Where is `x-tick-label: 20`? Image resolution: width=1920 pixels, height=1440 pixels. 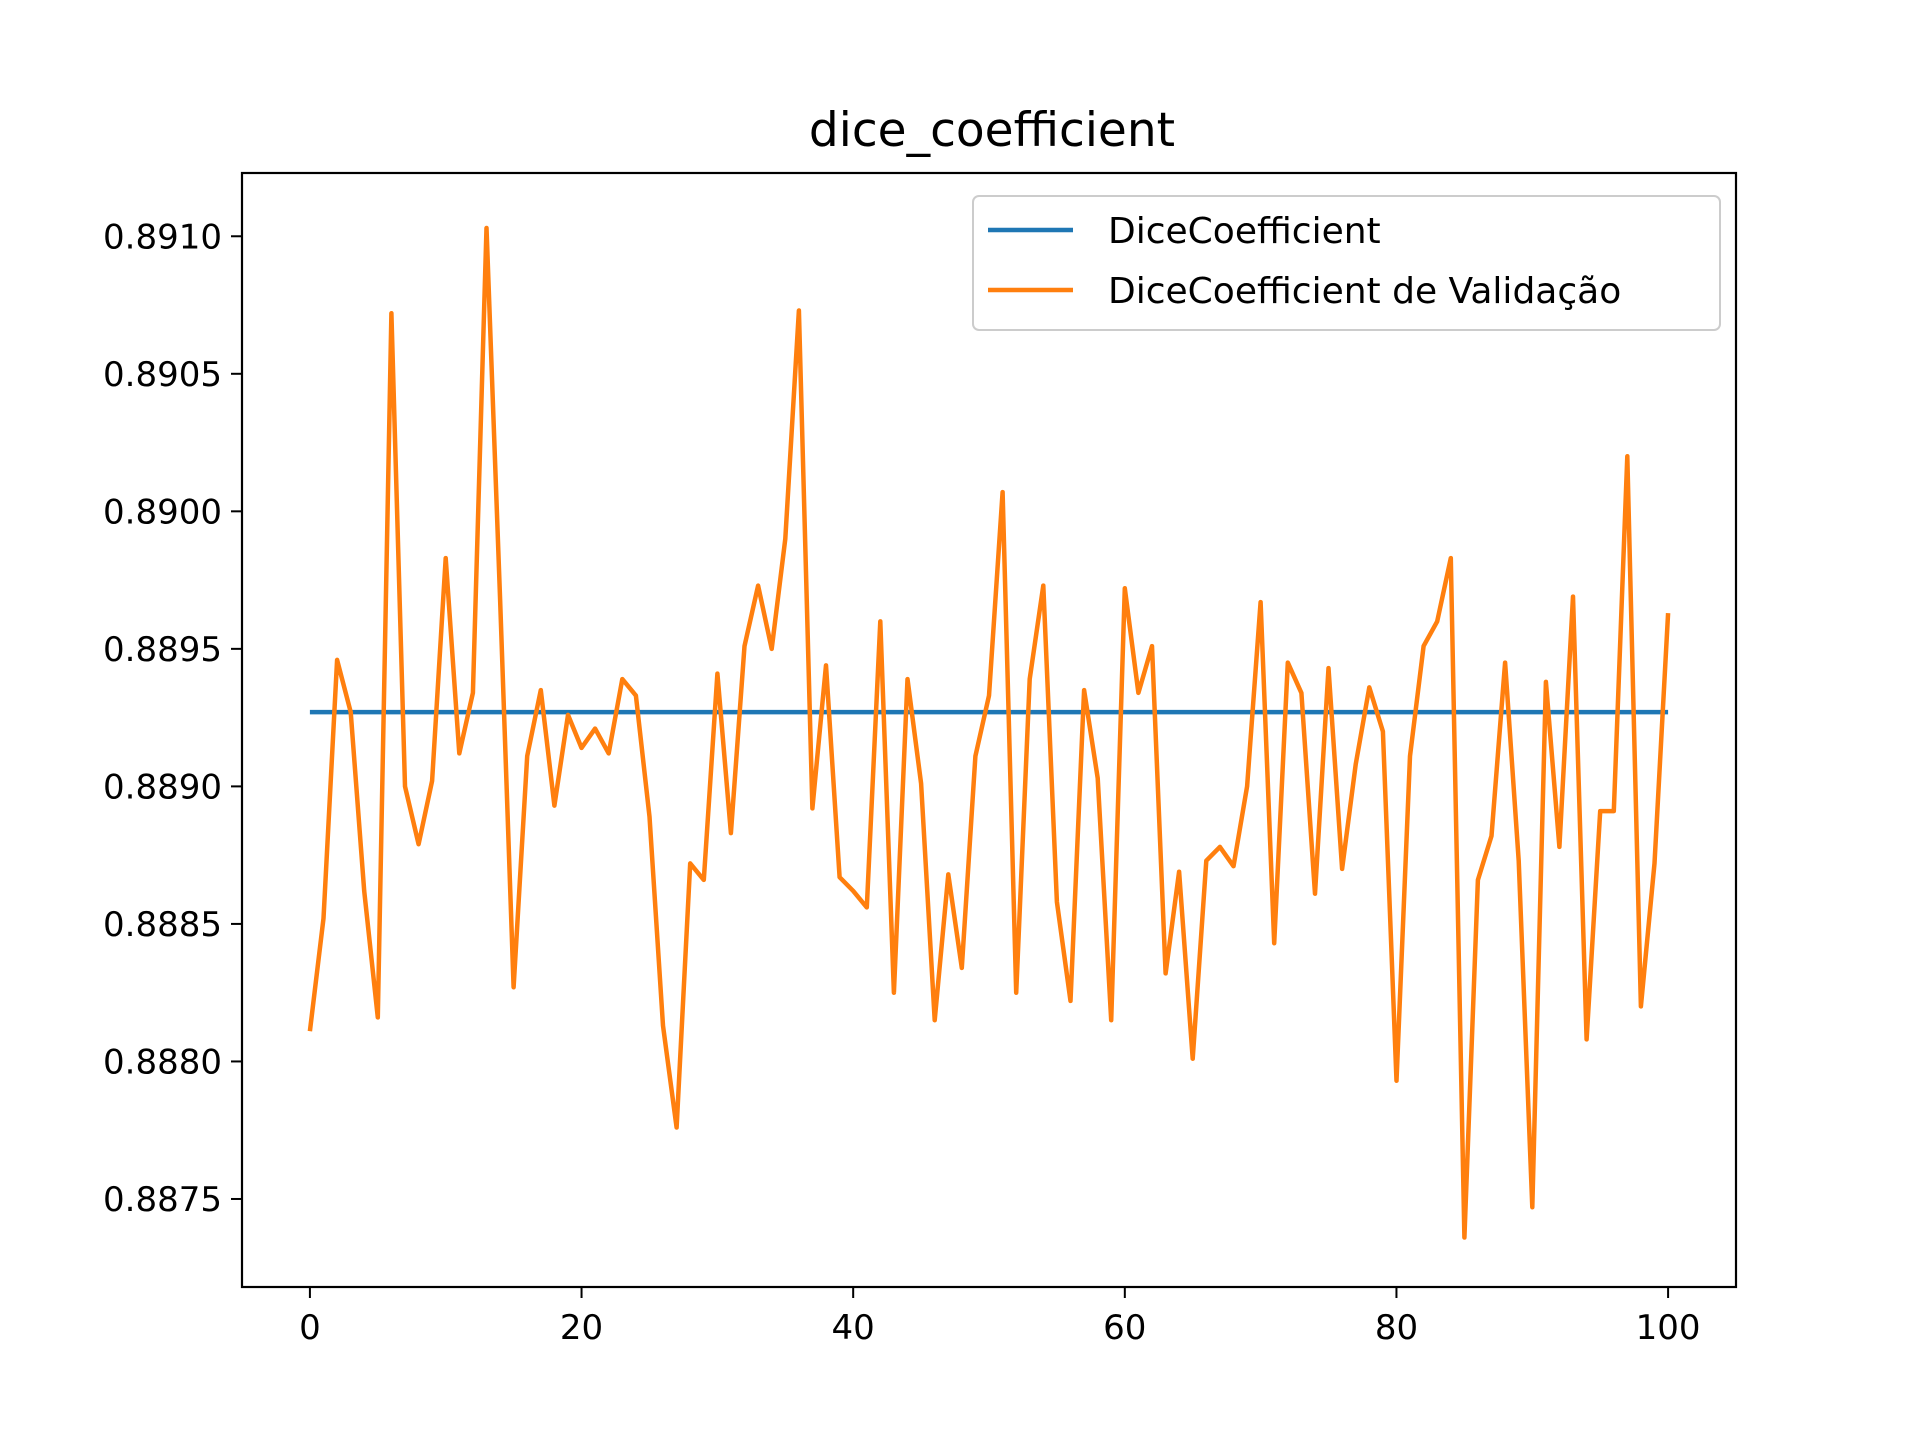
x-tick-label: 20 is located at coordinates (581, 1328).